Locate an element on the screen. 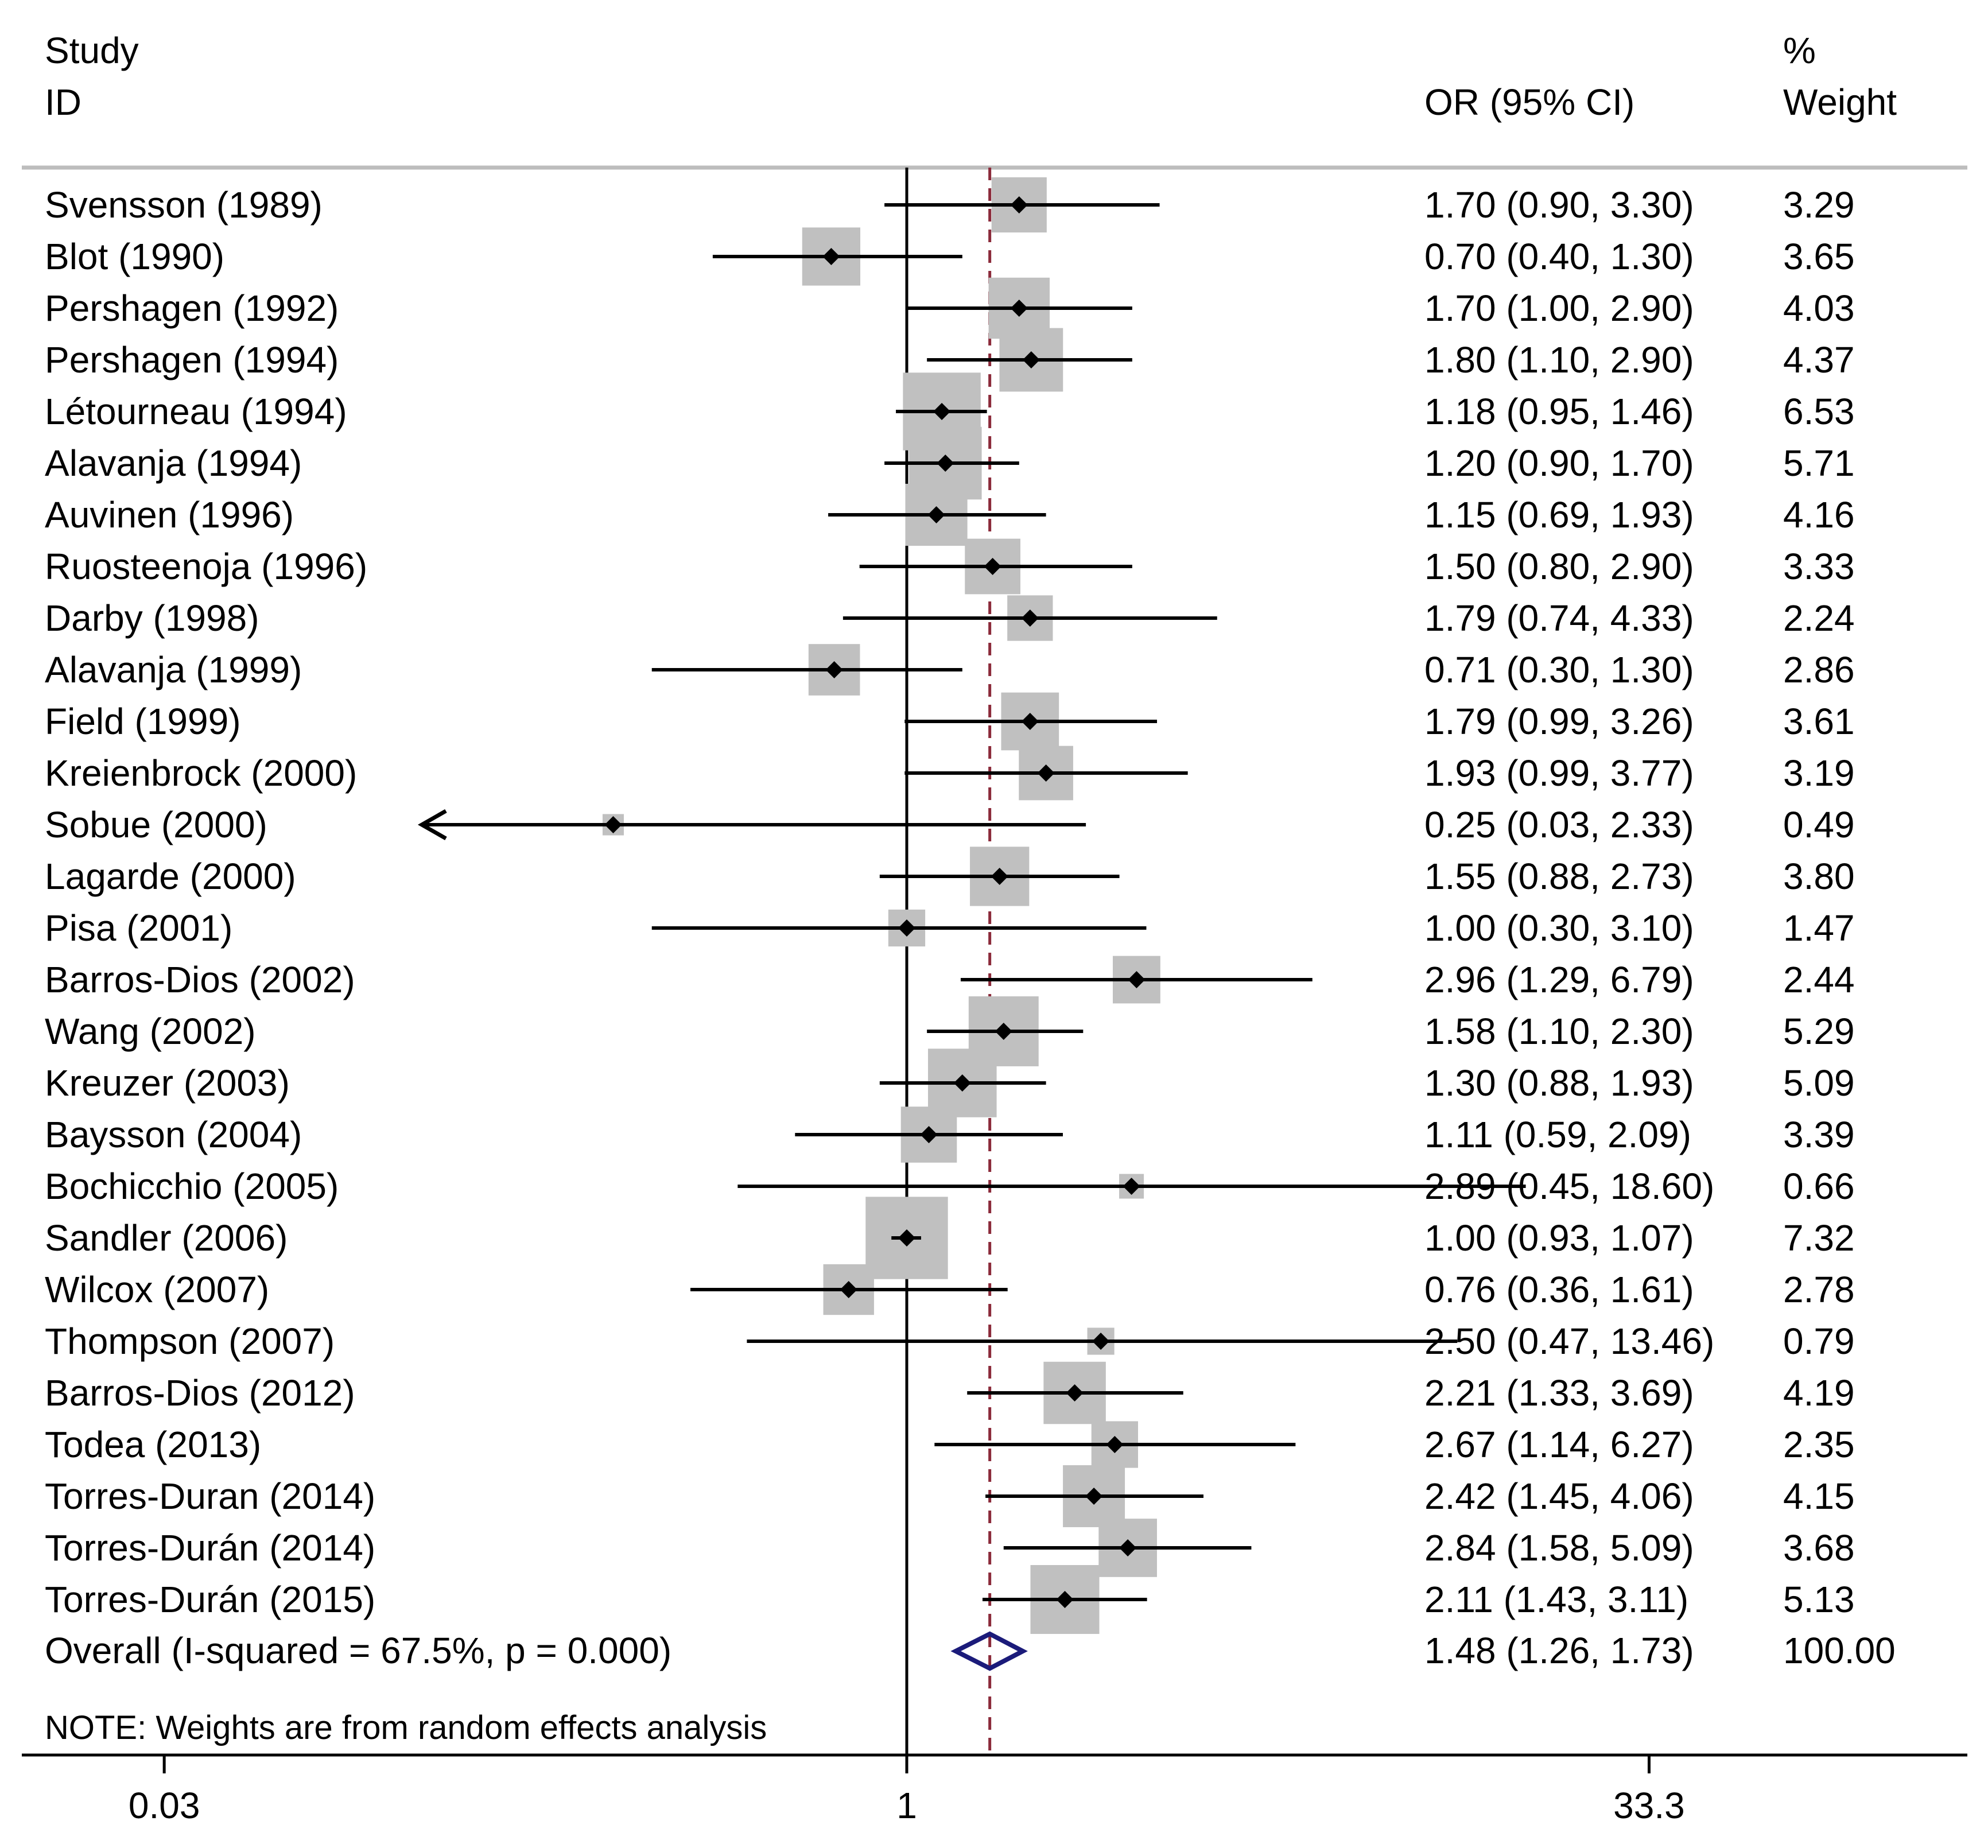  study-estimate: 1.79 (0.99, 3.26) is located at coordinates (1559, 722).